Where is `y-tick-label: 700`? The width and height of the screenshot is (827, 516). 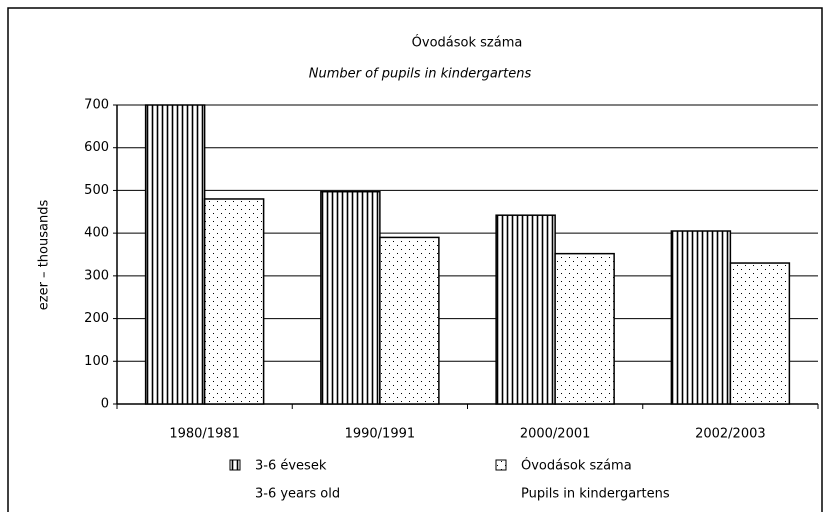 y-tick-label: 700 is located at coordinates (96, 105).